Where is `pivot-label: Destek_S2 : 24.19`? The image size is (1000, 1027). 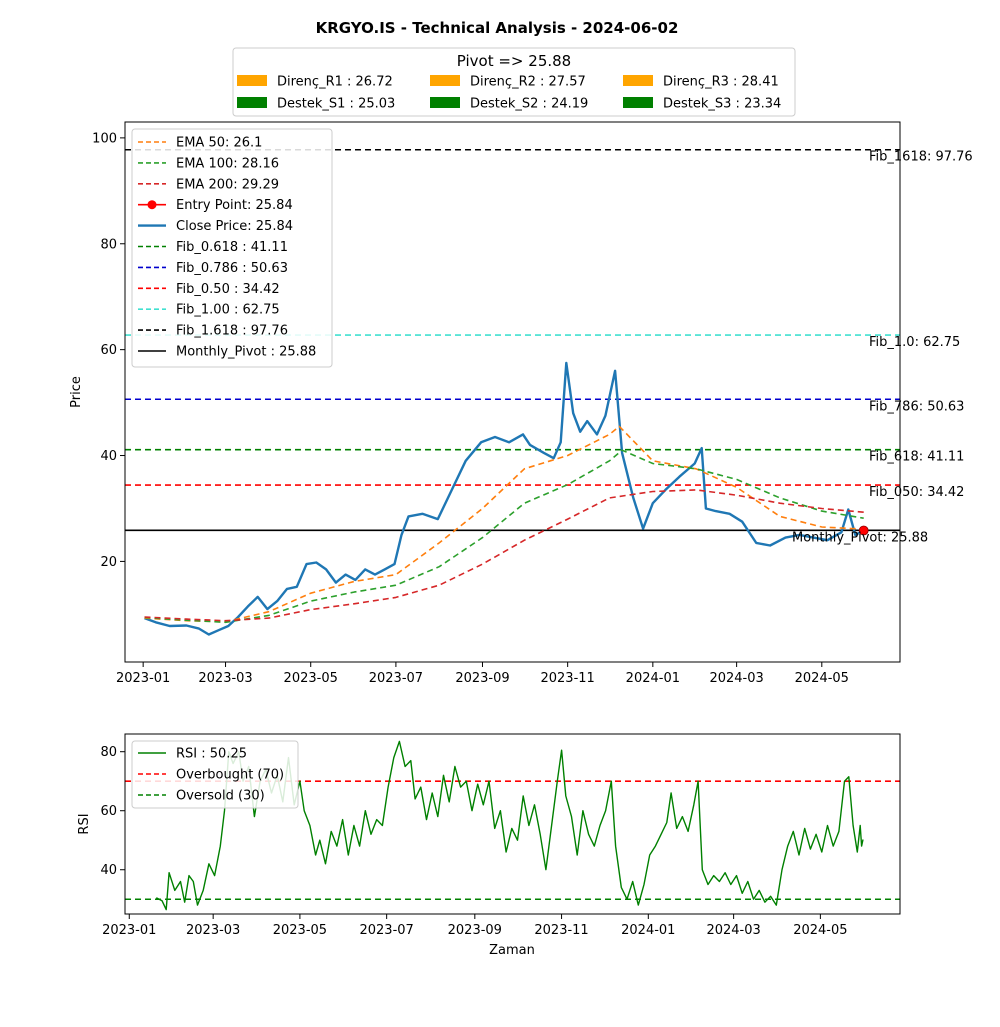
pivot-label: Destek_S2 : 24.19 is located at coordinates (529, 104).